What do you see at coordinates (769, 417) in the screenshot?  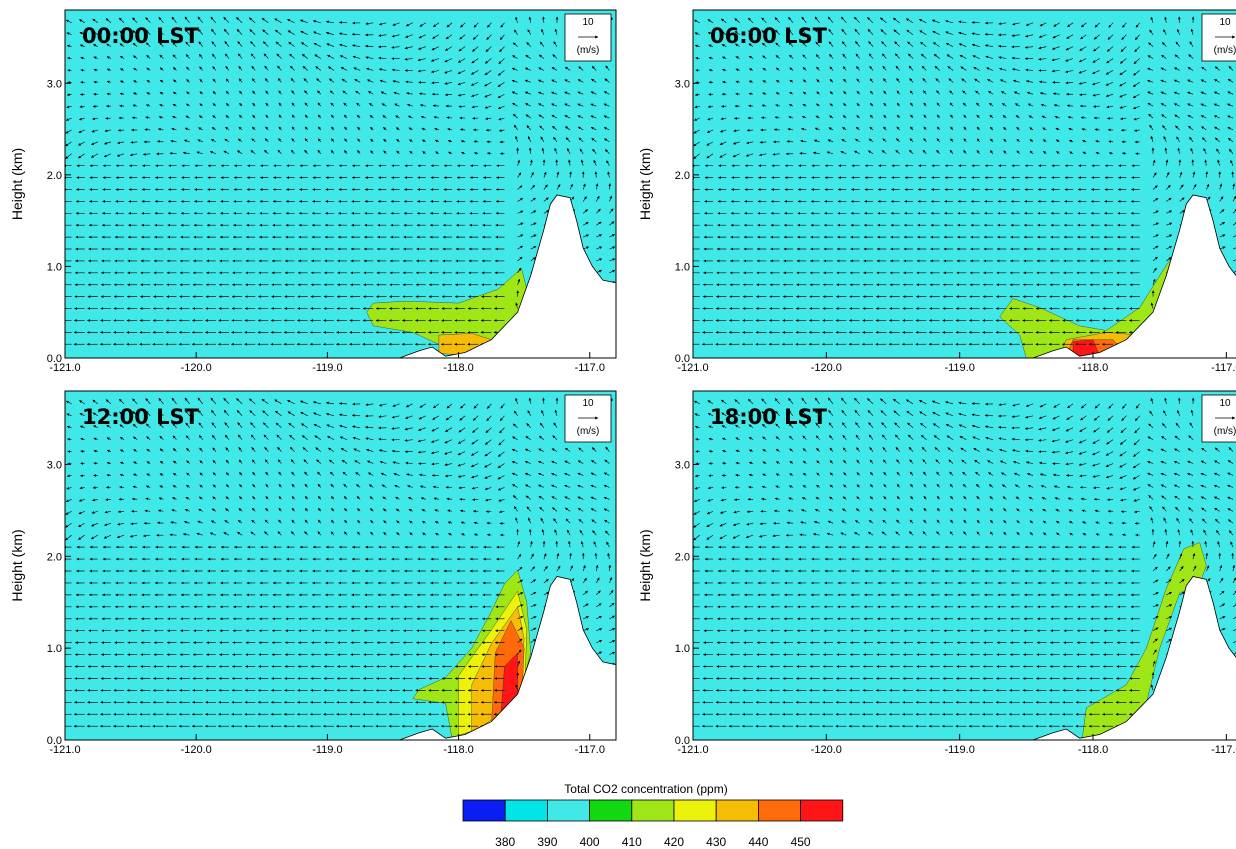 I see `panel-title: 18:00 LST` at bounding box center [769, 417].